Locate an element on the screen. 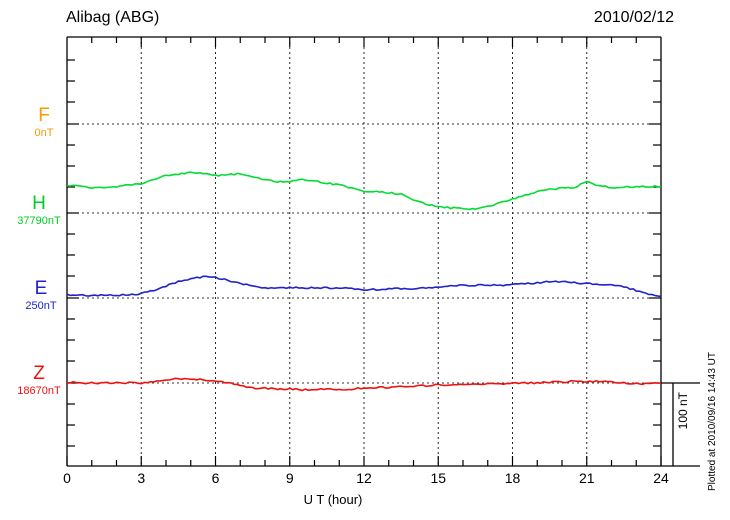 The width and height of the screenshot is (730, 520). component-label-F: F 0nT is located at coordinates (44, 122).